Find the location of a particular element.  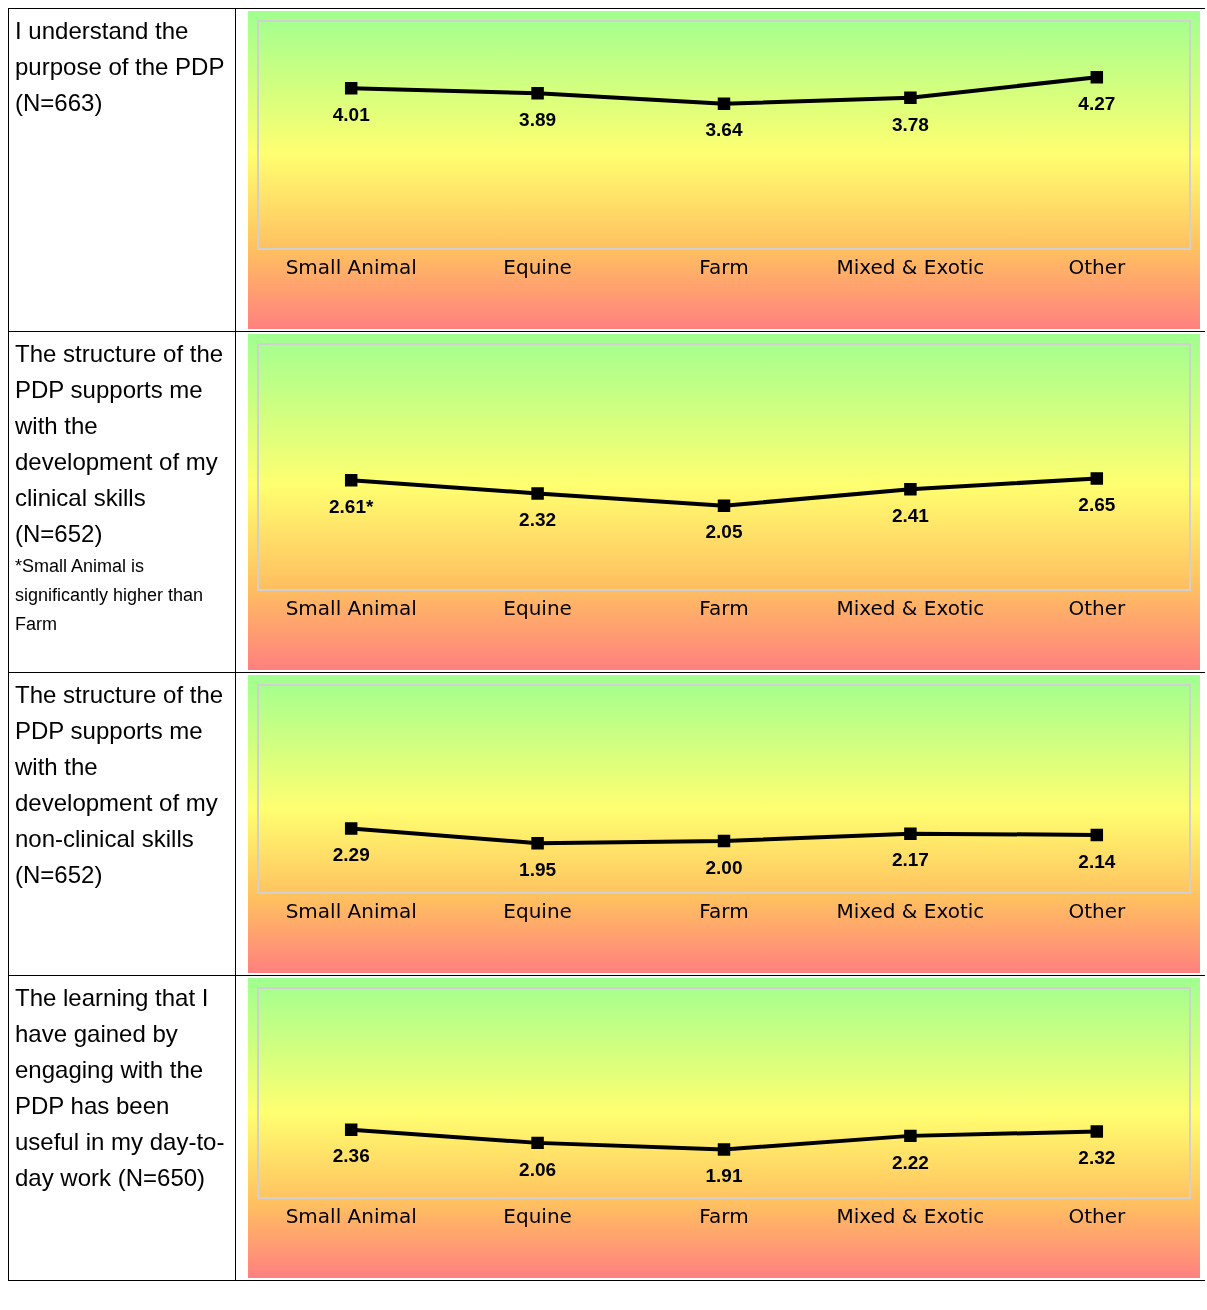

data-label: 2.06 is located at coordinates (538, 1169).